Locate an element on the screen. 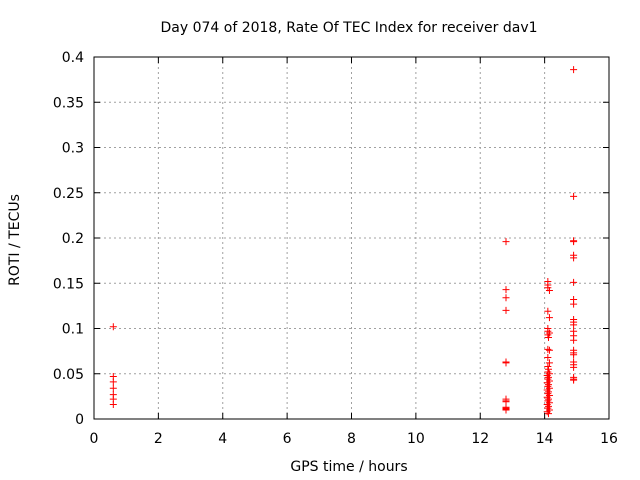 Image resolution: width=640 pixels, height=480 pixels. x-tick-label: 4 is located at coordinates (222, 439).